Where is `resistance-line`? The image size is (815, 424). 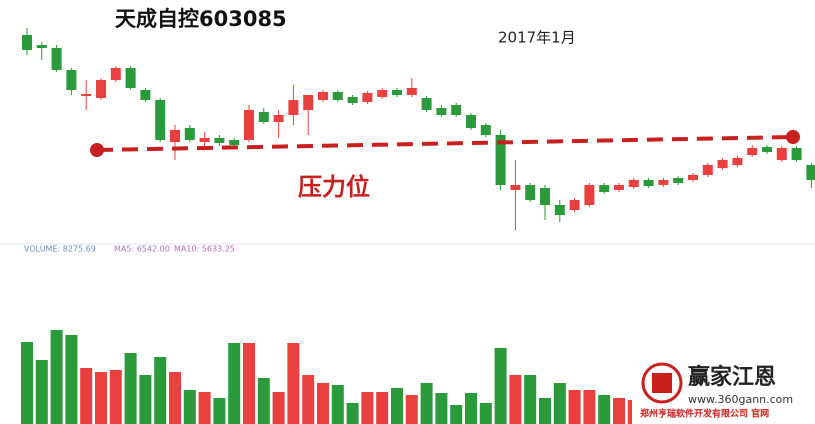
resistance-line is located at coordinates (445, 143).